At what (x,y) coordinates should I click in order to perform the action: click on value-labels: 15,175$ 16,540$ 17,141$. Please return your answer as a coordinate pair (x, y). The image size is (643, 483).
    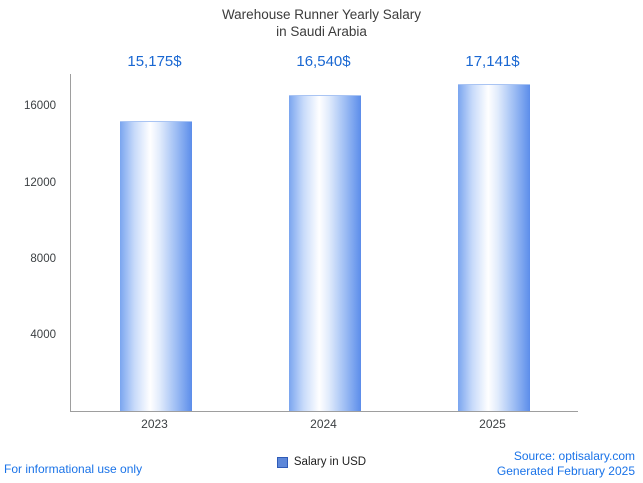
    Looking at the image, I should click on (323, 63).